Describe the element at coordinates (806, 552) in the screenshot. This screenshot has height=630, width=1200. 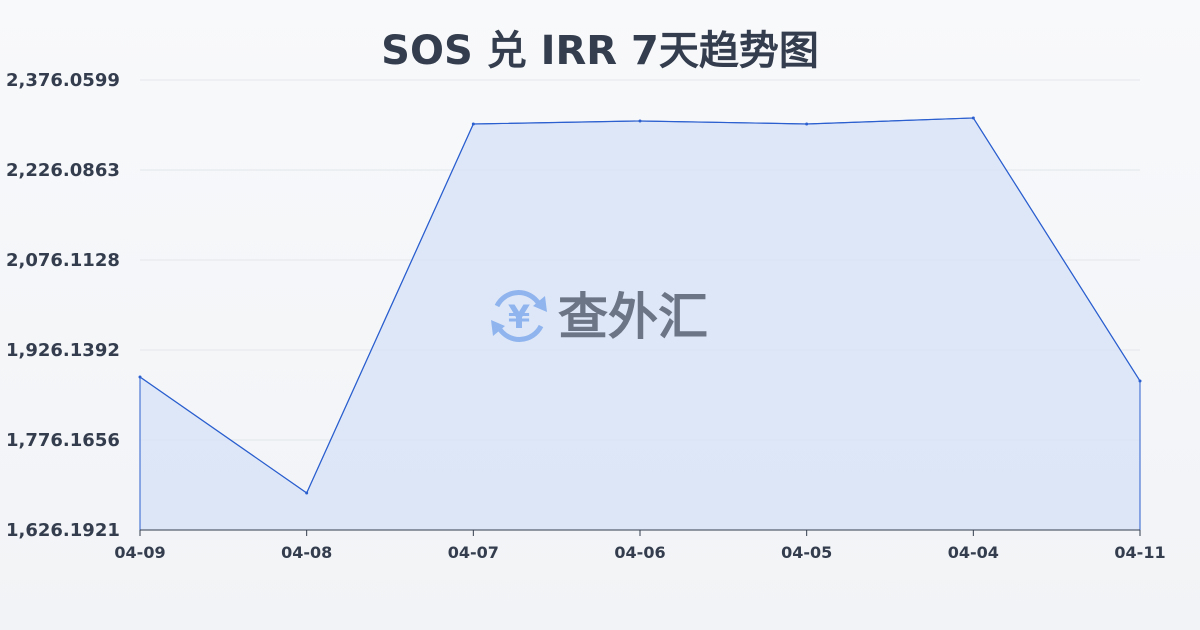
I see `x-tick-label: 04-05` at that location.